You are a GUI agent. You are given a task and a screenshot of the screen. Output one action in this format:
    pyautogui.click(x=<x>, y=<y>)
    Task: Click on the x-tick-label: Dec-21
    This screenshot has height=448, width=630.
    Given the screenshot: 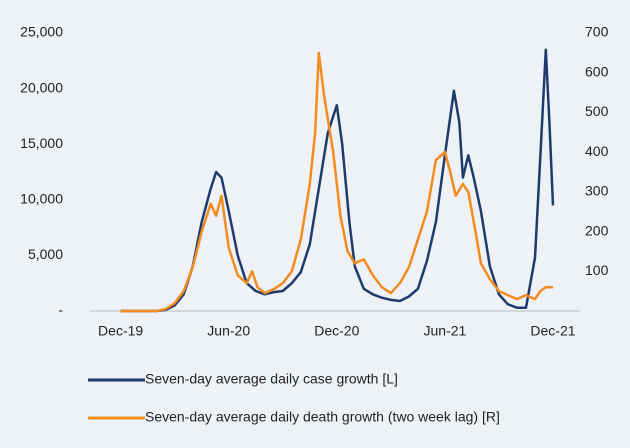 What is the action you would take?
    pyautogui.click(x=552, y=331)
    